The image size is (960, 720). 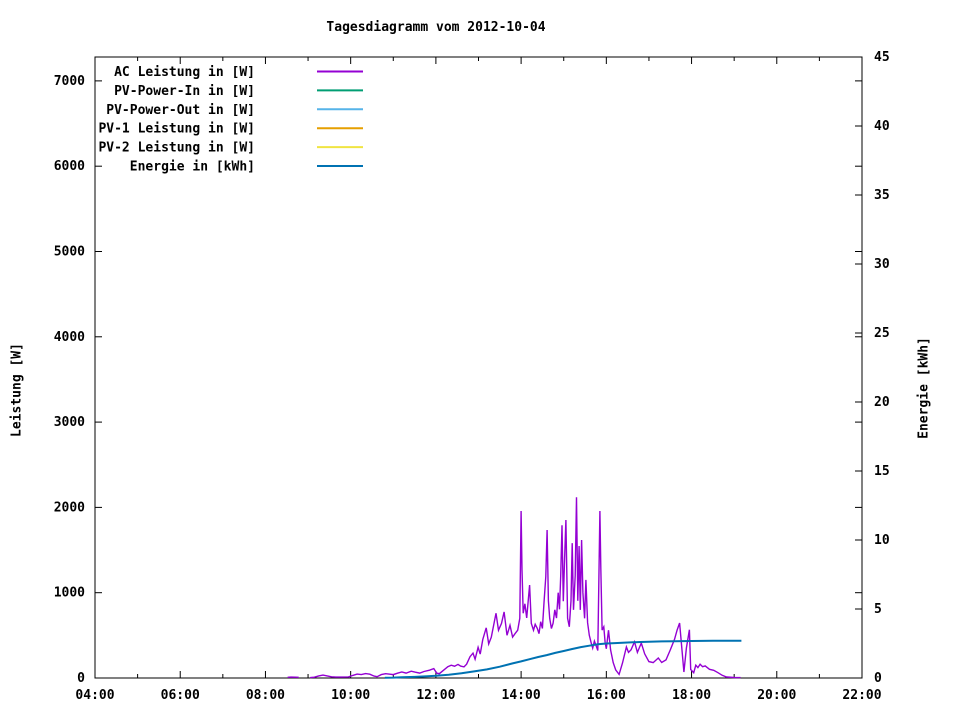 What do you see at coordinates (521, 695) in the screenshot?
I see `x-tick-label: 14:00` at bounding box center [521, 695].